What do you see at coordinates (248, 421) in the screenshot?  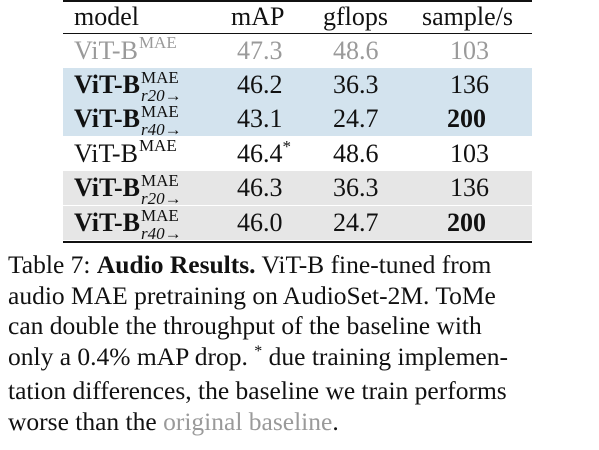 I see `caption-original-baseline: original baseline` at bounding box center [248, 421].